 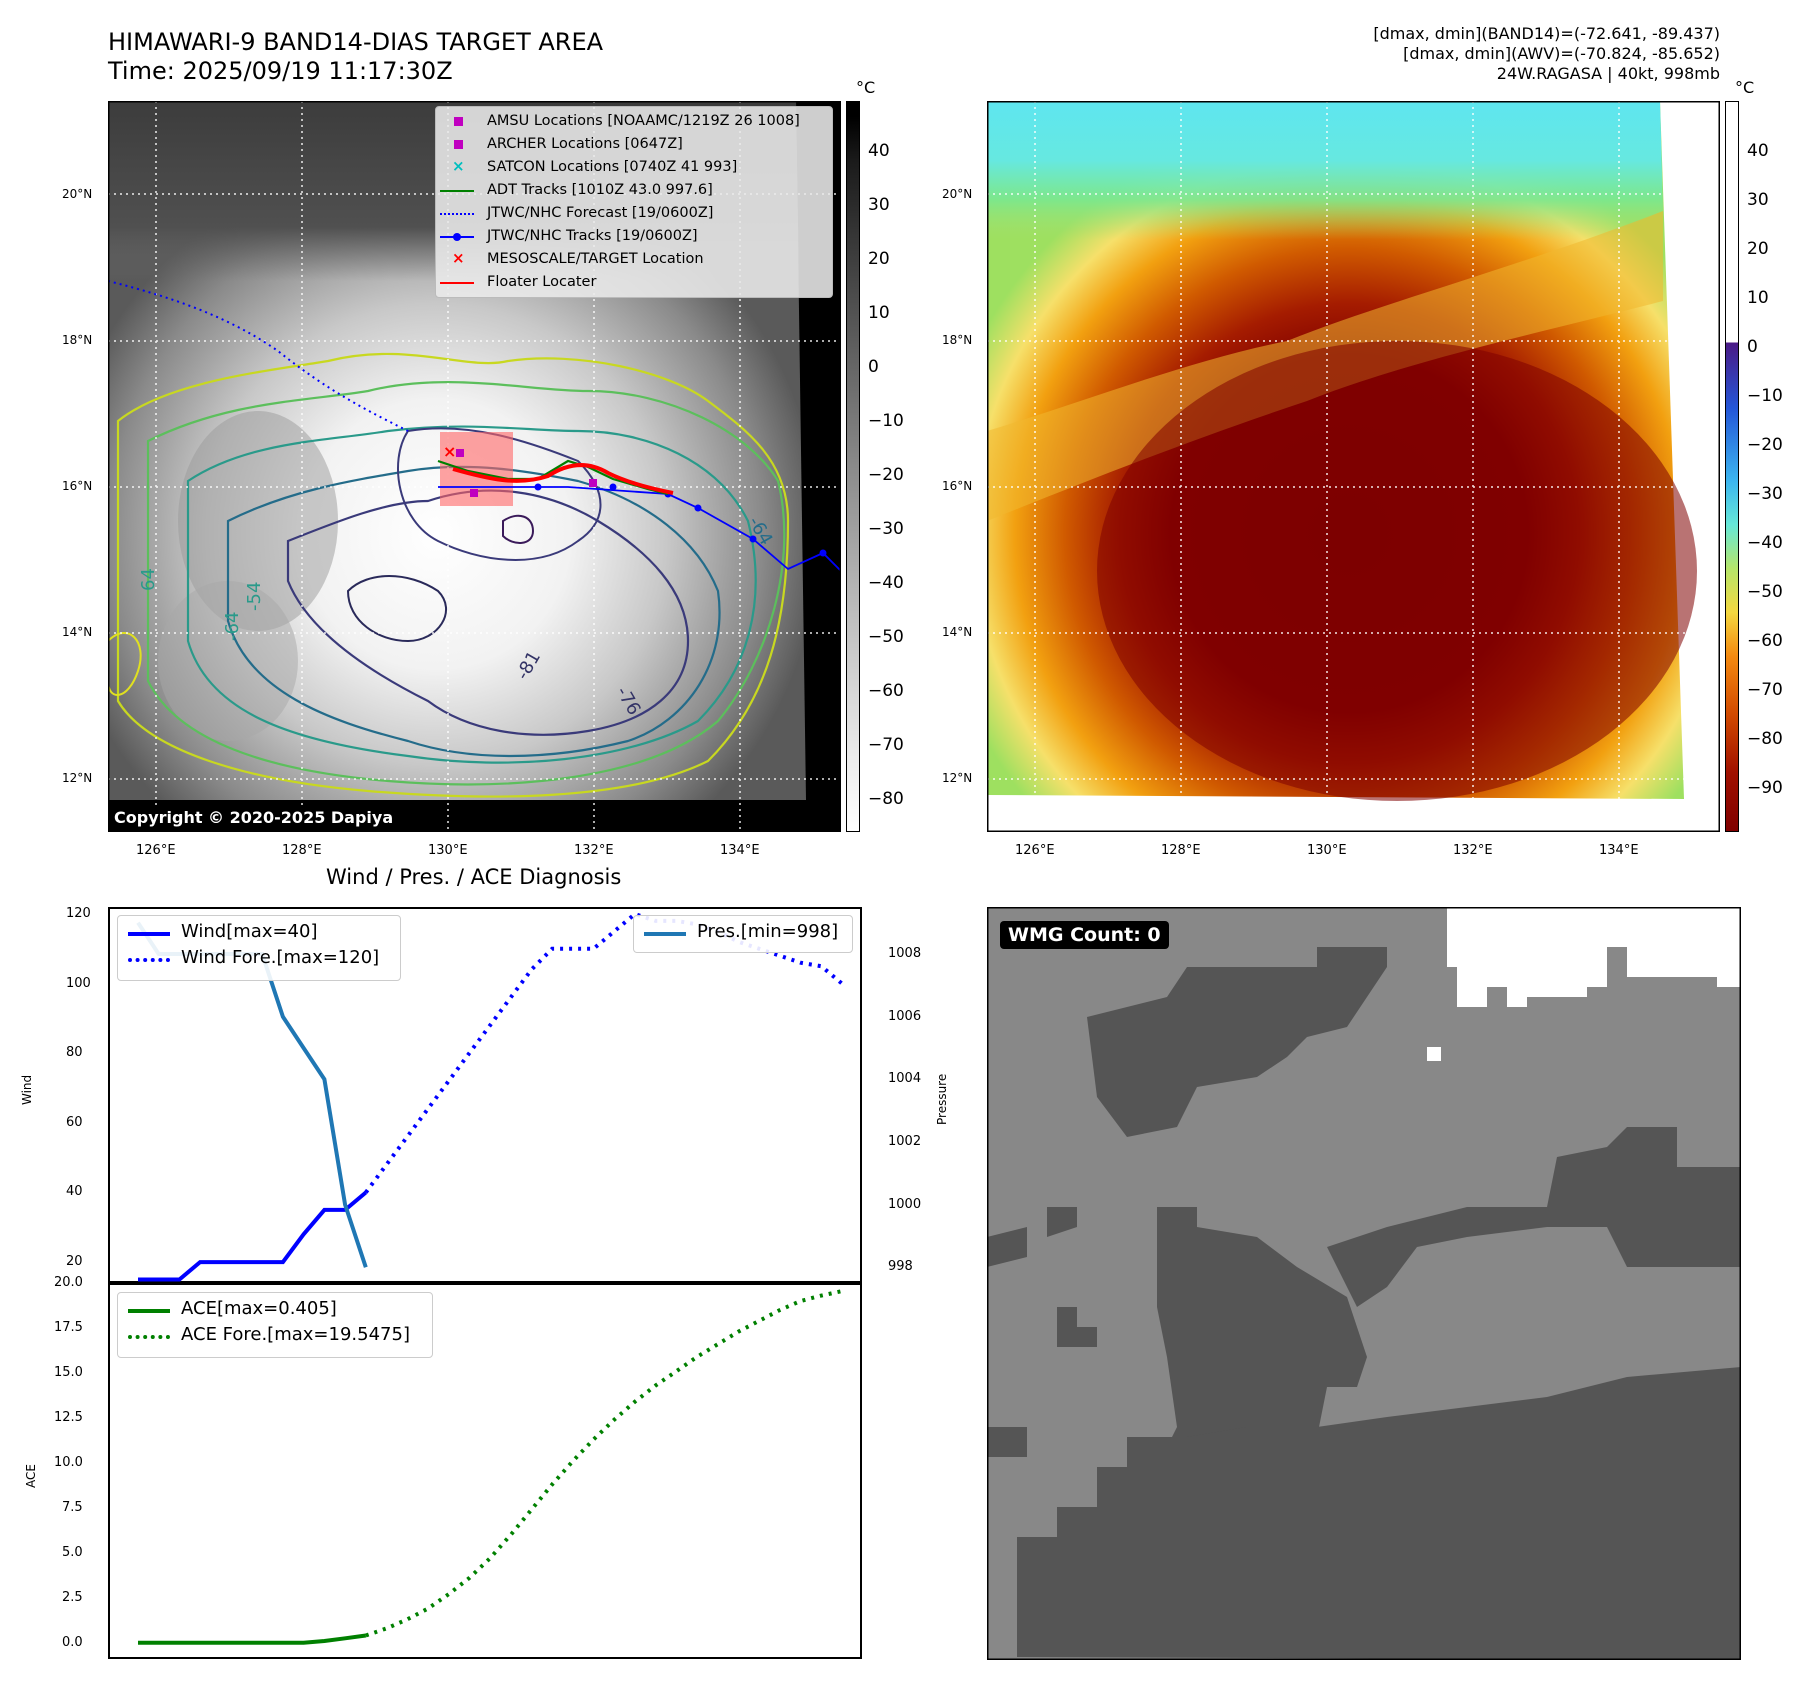 What do you see at coordinates (148, 579) in the screenshot?
I see `contour-label: 64` at bounding box center [148, 579].